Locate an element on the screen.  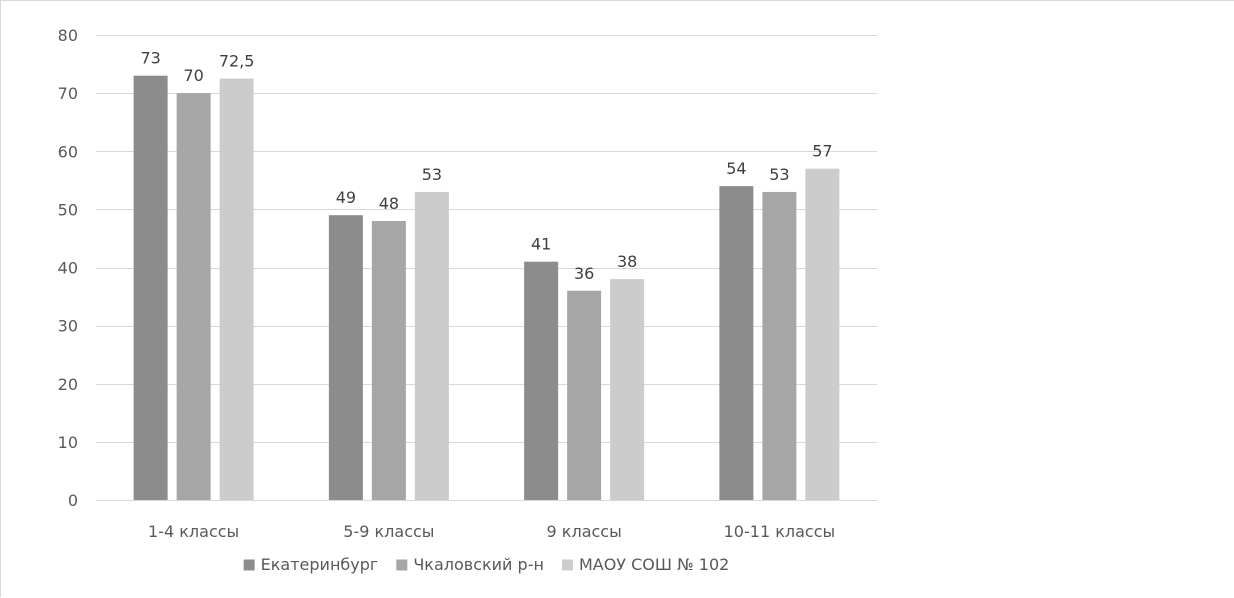
y-tick-label: 60 is located at coordinates (68, 151).